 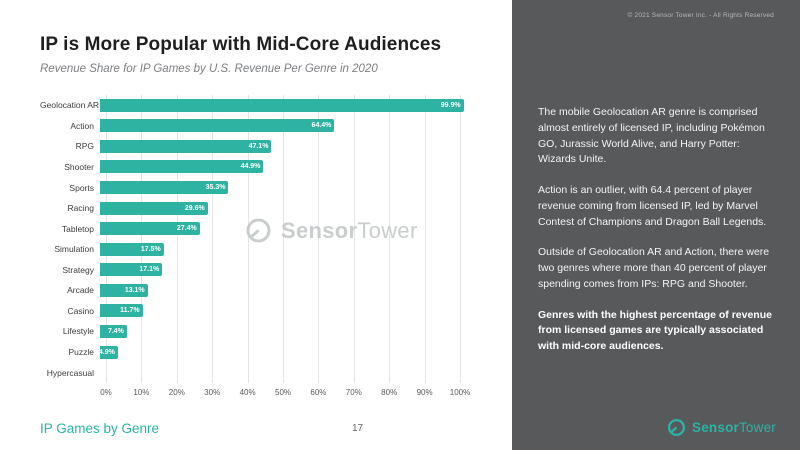 What do you see at coordinates (182, 167) in the screenshot?
I see `bar: 44.9%` at bounding box center [182, 167].